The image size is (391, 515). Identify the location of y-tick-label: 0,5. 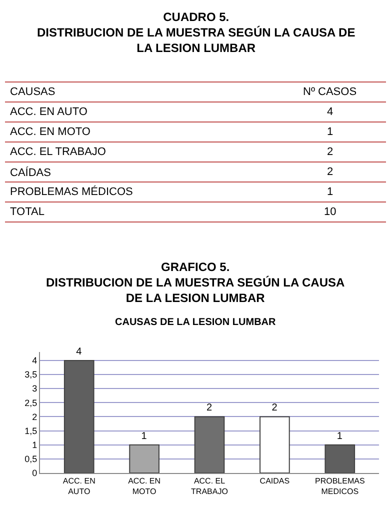
(31, 459).